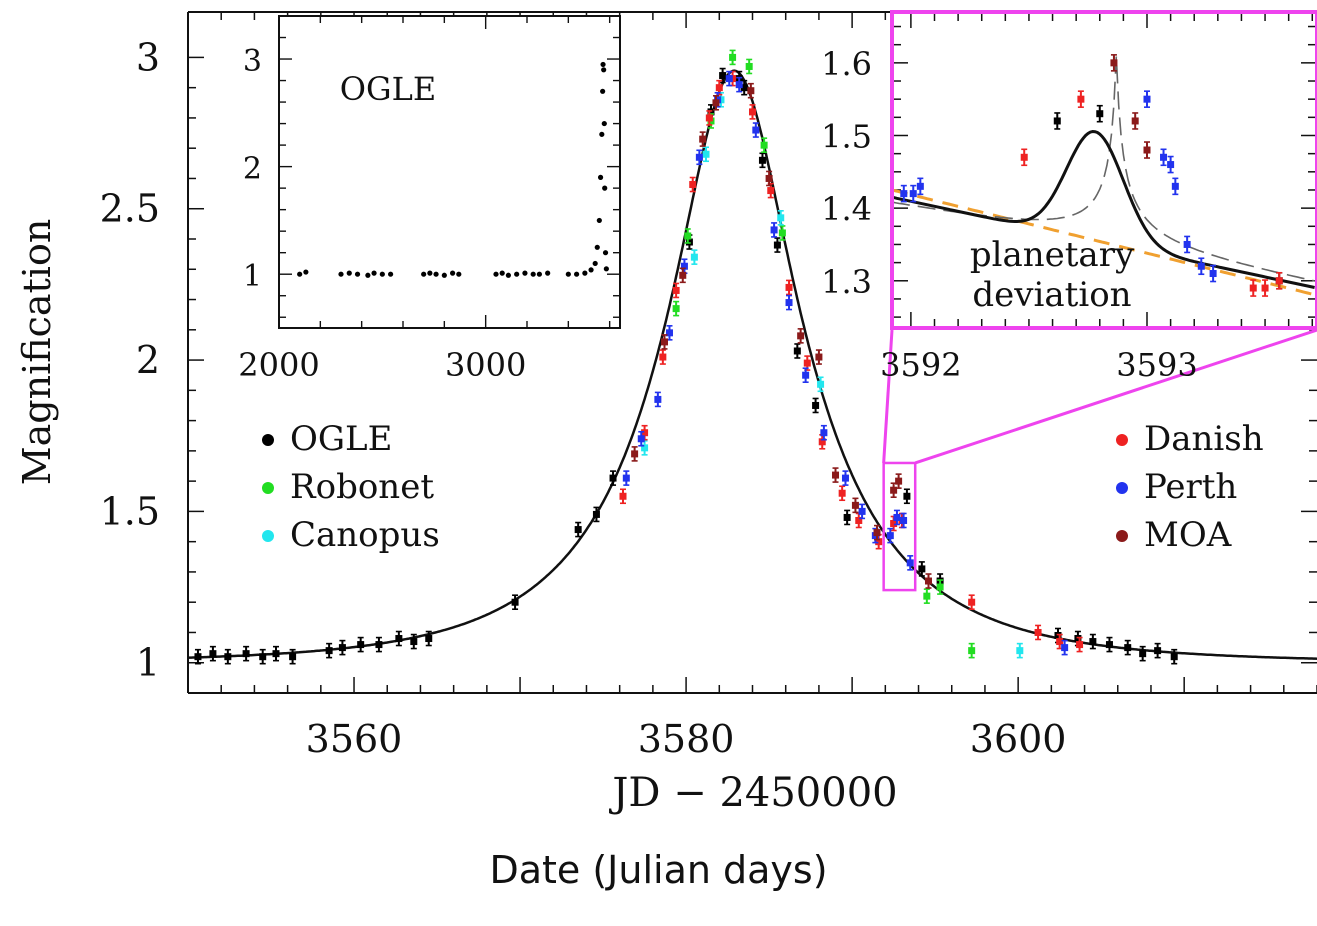  Describe the element at coordinates (37, 352) in the screenshot. I see `y-axis-title: Magnification` at that location.